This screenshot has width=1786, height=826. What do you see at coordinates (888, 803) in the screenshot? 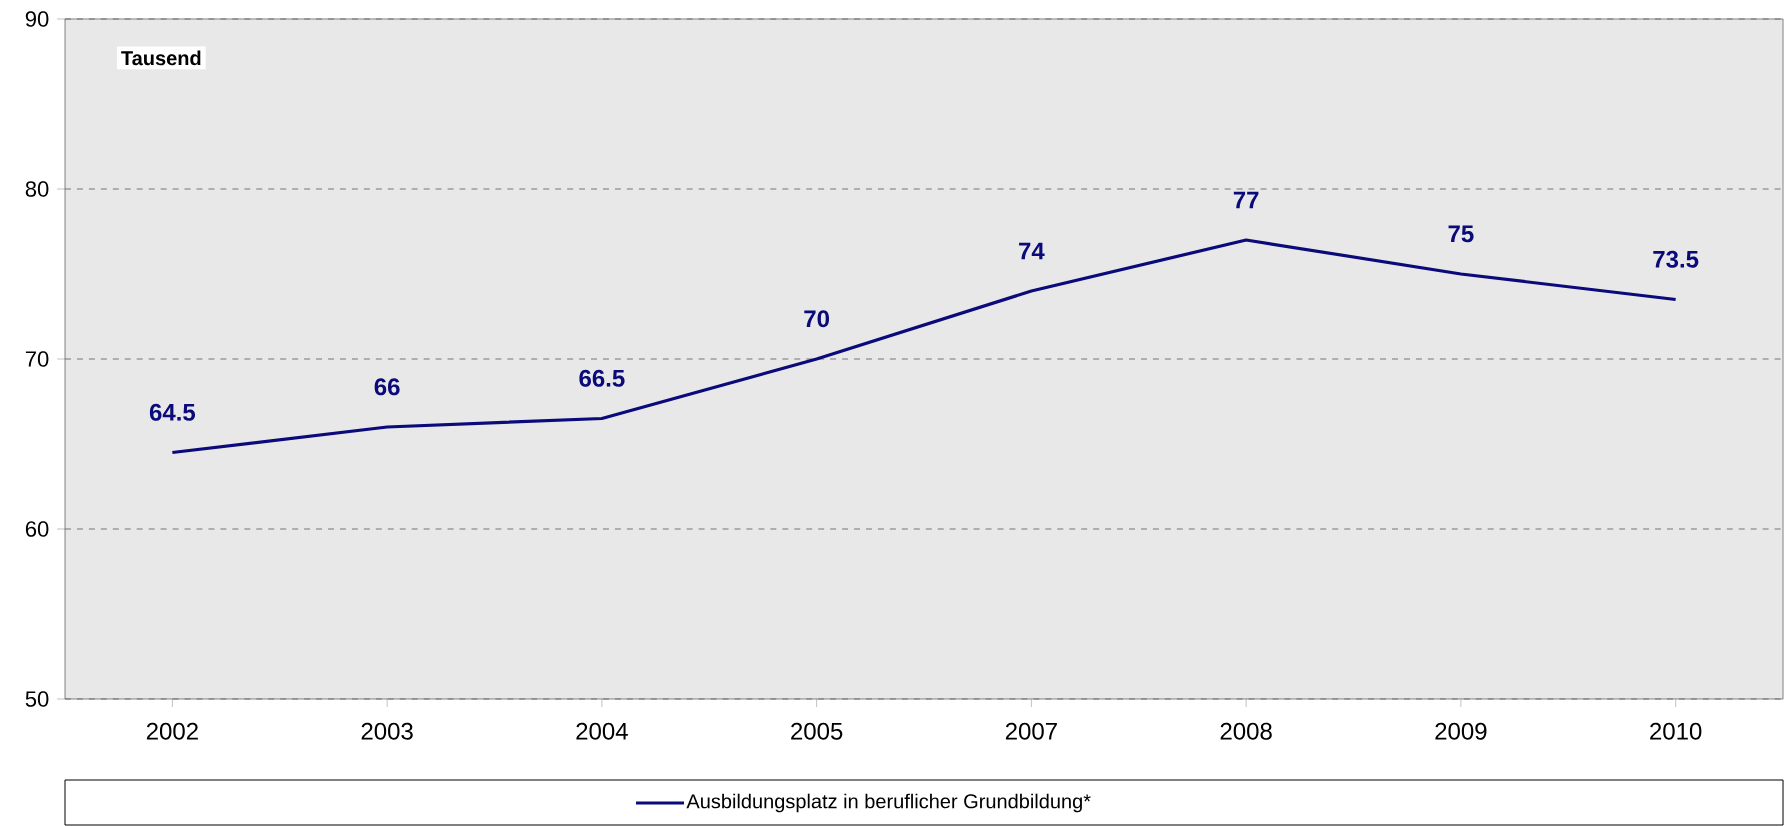
I see `legend-label: Ausbildungsplatz in beruflicher Grundbildung*` at bounding box center [888, 803].